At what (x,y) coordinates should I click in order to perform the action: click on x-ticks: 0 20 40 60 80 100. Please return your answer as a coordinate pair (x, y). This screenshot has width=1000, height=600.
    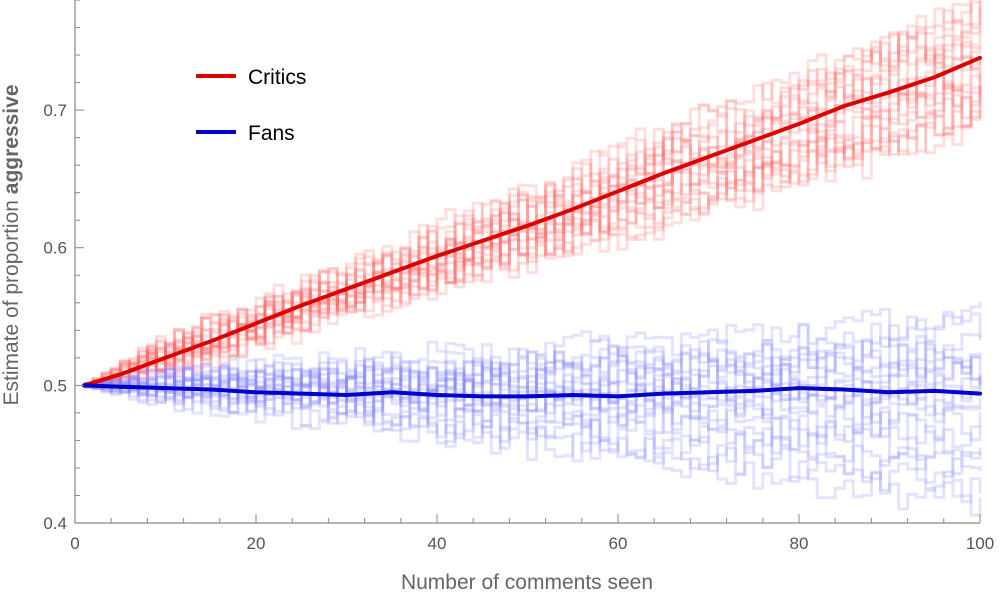
    Looking at the image, I should click on (532, 533).